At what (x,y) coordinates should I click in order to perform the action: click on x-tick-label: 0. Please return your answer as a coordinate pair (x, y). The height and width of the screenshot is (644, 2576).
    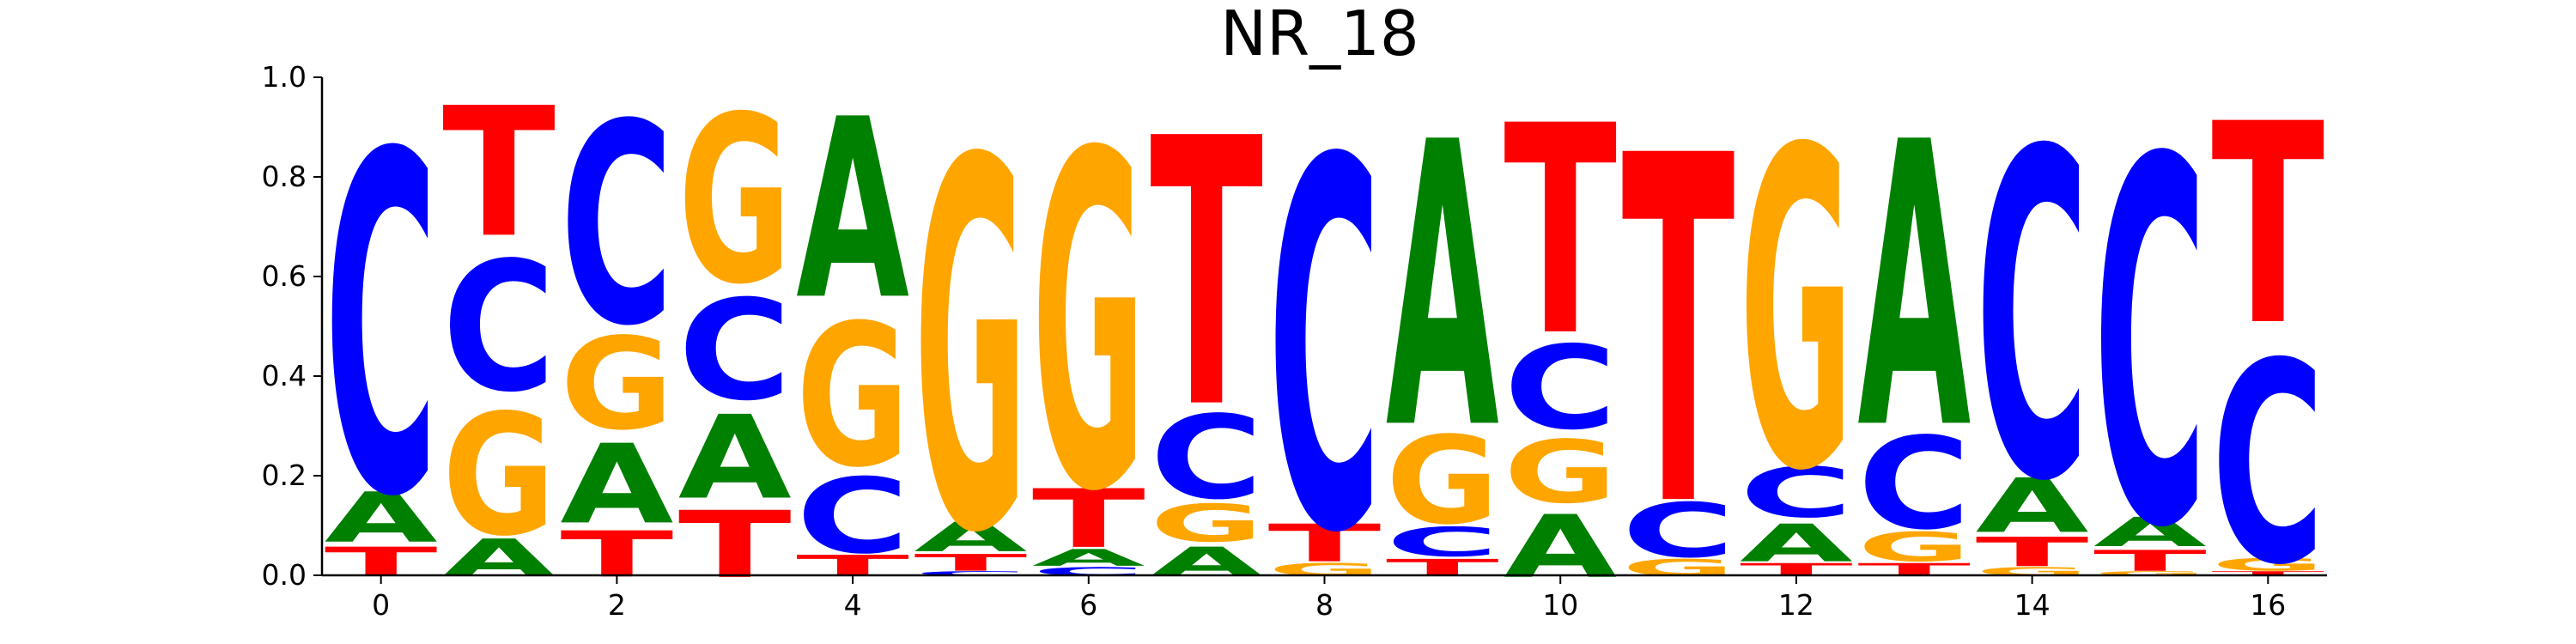
    Looking at the image, I should click on (381, 605).